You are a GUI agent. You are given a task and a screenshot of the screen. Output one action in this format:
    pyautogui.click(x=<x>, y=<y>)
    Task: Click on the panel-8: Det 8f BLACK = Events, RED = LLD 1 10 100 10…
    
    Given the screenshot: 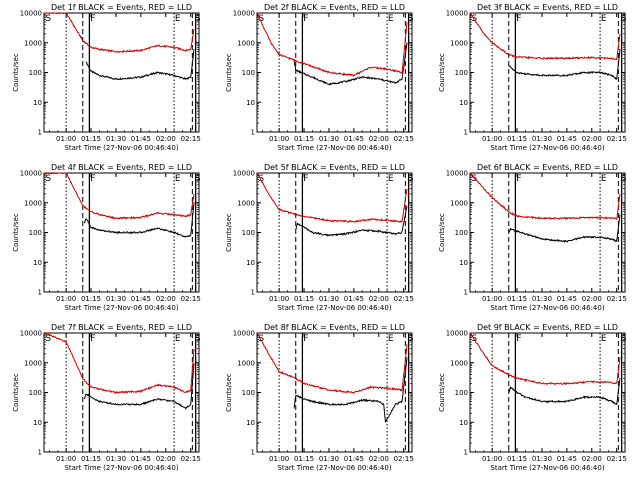 What is the action you would take?
    pyautogui.click(x=319, y=397)
    